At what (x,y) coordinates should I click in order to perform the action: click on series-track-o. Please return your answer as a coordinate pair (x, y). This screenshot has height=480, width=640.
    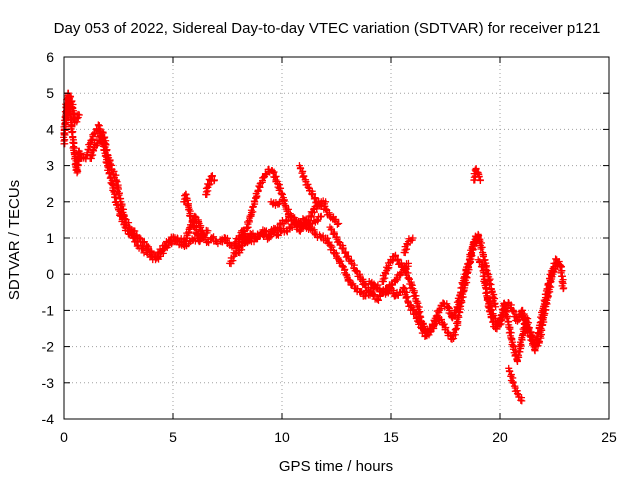
    Looking at the image, I should click on (477, 174).